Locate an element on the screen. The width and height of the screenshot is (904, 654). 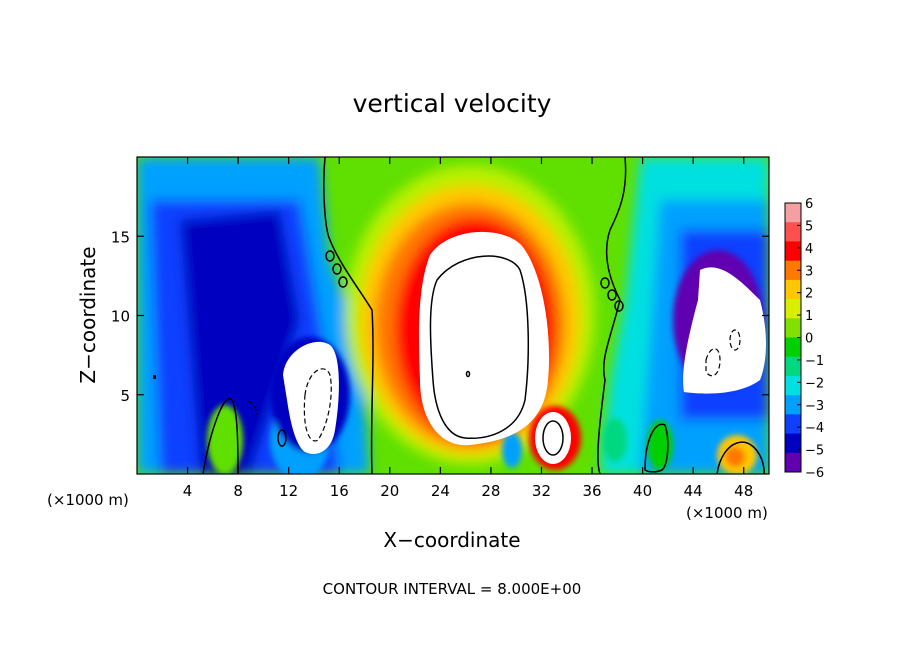
x-tick-label: 40 is located at coordinates (642, 491).